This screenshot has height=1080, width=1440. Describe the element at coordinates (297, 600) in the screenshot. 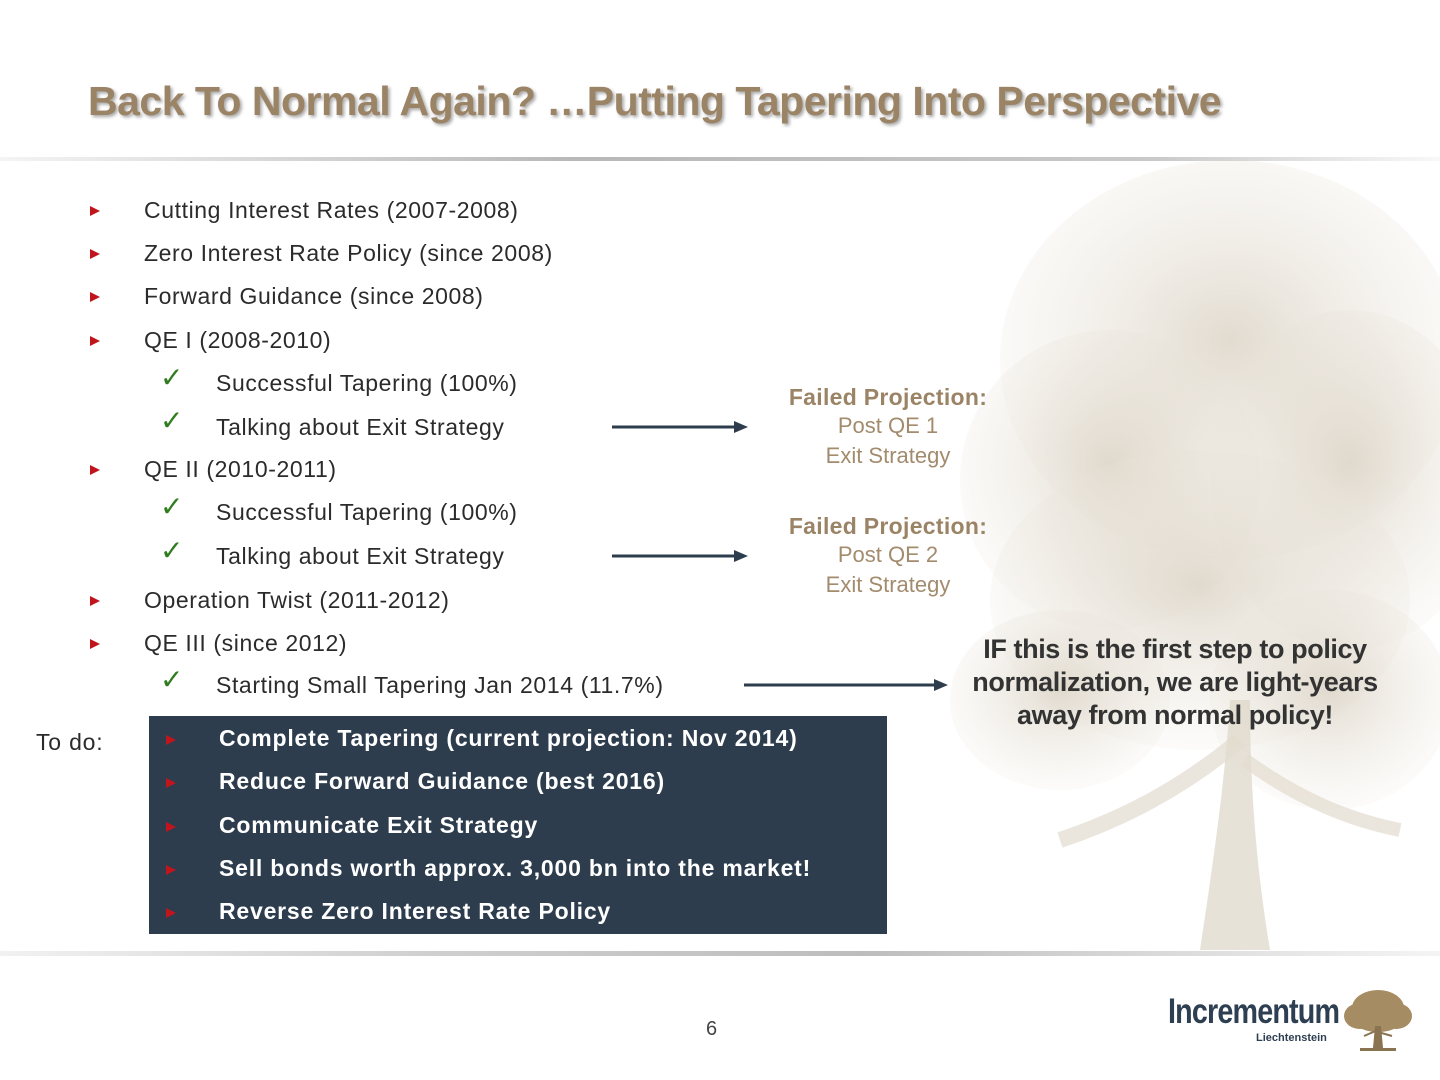

I see `list-item: Operation Twist (2011-2012)` at that location.